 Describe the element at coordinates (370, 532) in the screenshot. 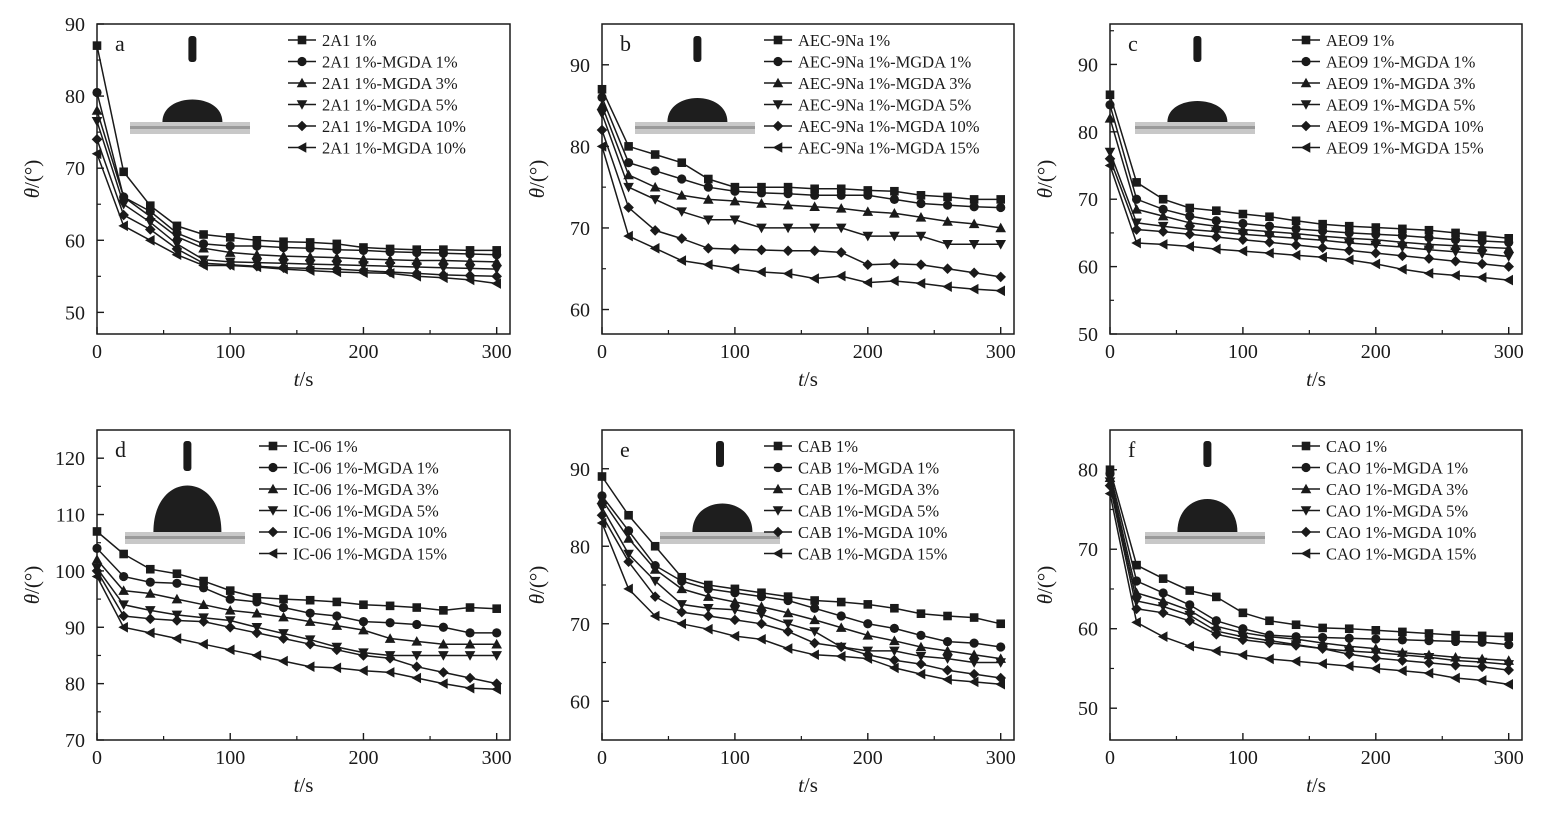

I see `legend-entry-label: IC-06 1%-MGDA 10%` at that location.